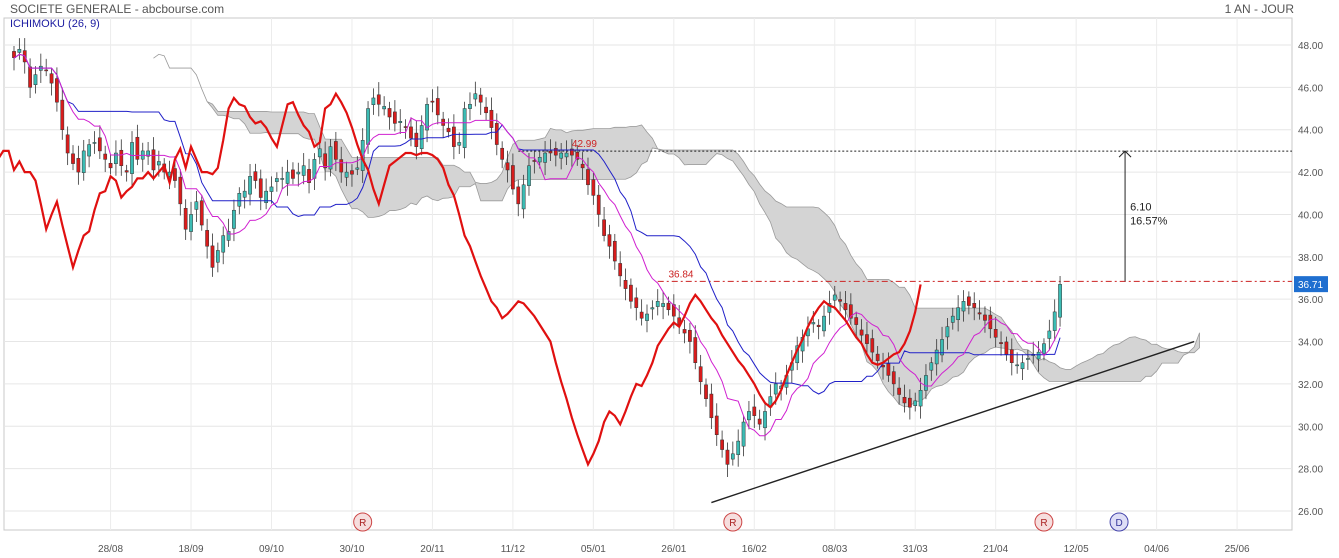  I want to click on x-tick-label: 20/11, so click(432, 549).